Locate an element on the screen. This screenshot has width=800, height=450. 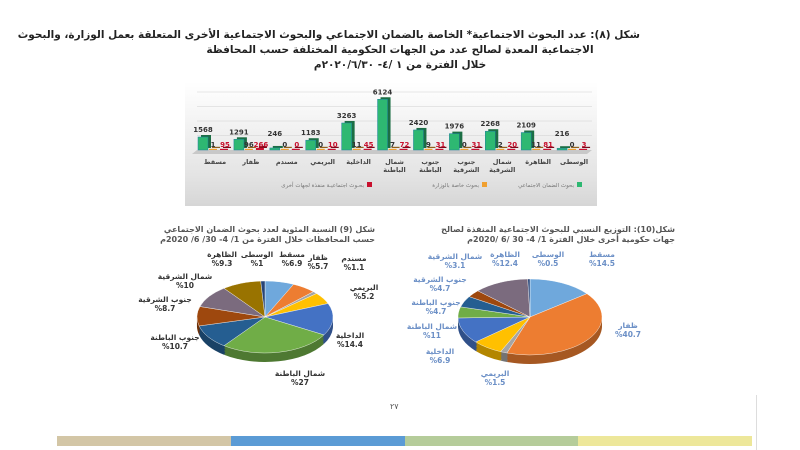
bar-data-label: 81 is located at coordinates (548, 145).